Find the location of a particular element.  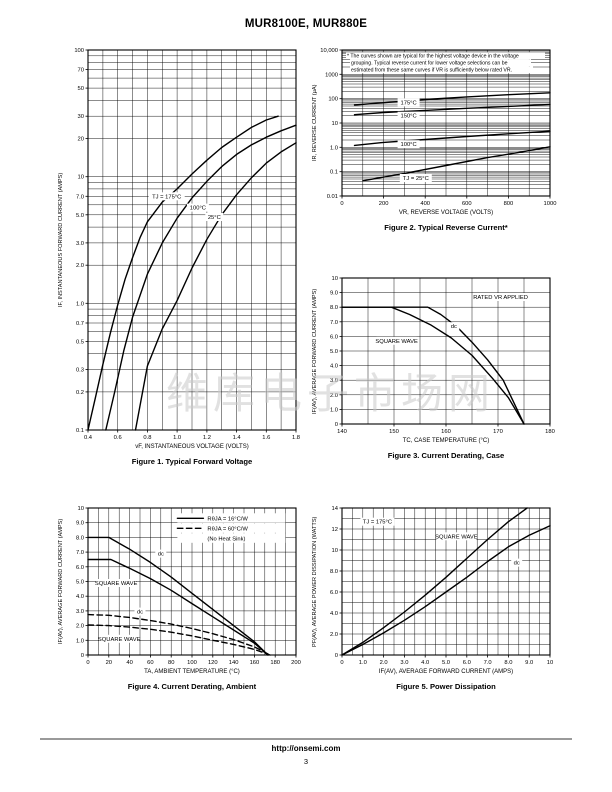

svg-text: RATED VR APPLIED is located at coordinates (500, 298).